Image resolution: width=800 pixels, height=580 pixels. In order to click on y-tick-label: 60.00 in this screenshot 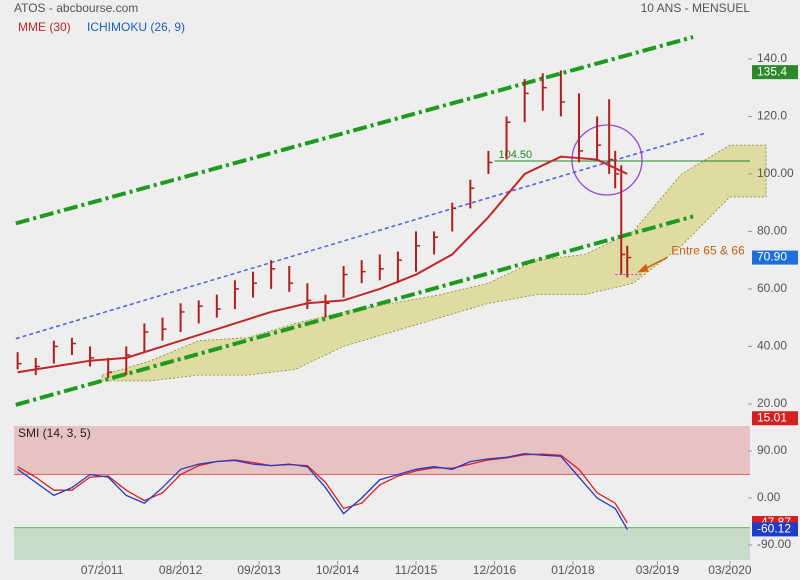, I will do `click(772, 288)`.